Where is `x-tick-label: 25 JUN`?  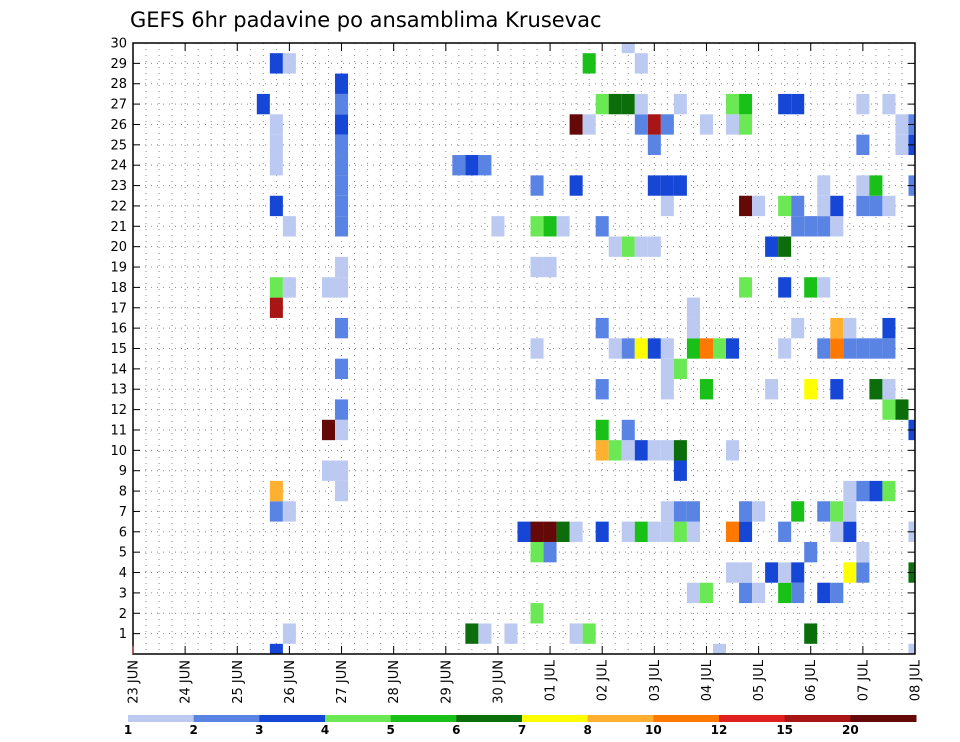 x-tick-label: 25 JUN is located at coordinates (238, 682).